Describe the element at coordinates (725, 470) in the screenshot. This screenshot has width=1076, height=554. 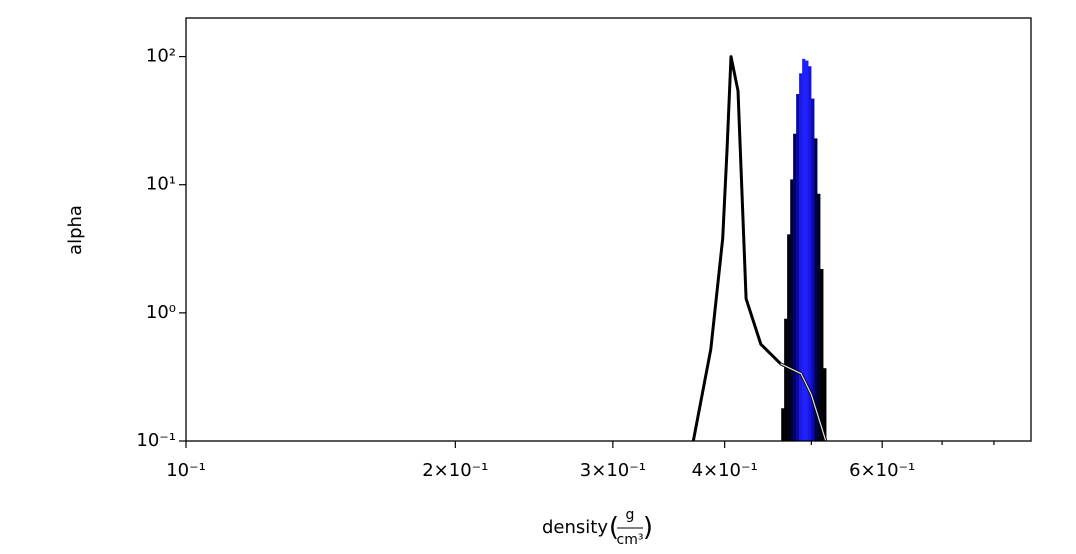
I see `x-tick-label: 4×10⁻¹` at that location.